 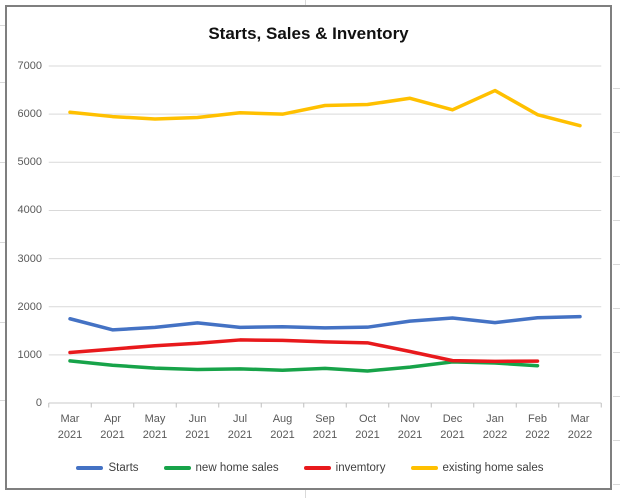 I want to click on x-axis-label: Dec 2021, so click(x=452, y=427).